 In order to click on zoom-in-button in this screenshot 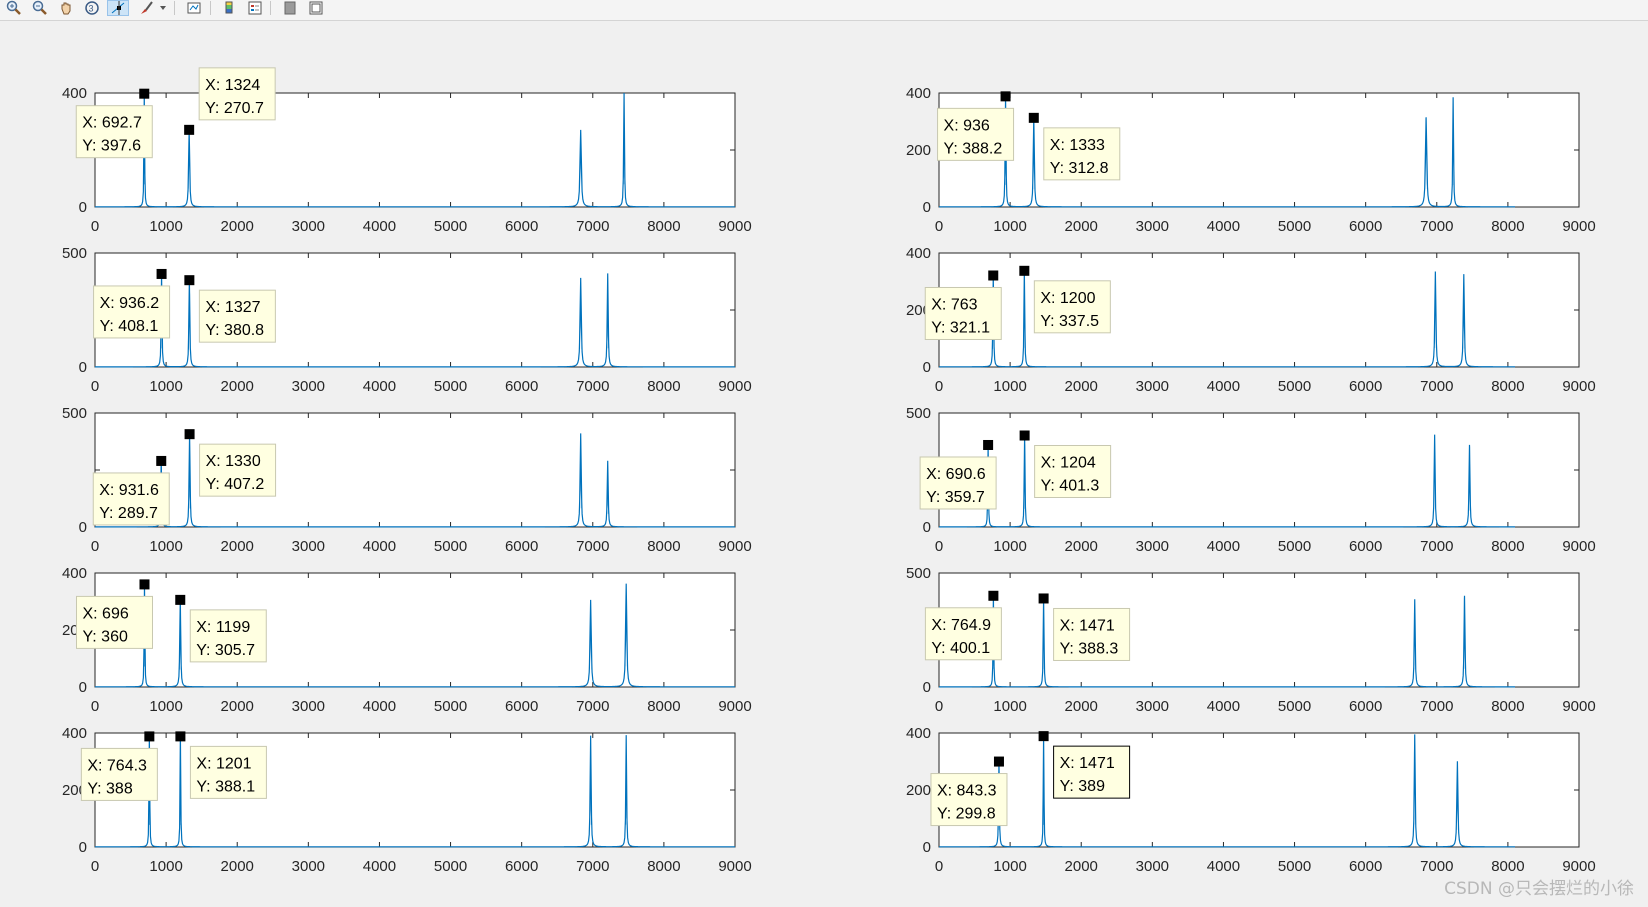, I will do `click(14, 8)`.